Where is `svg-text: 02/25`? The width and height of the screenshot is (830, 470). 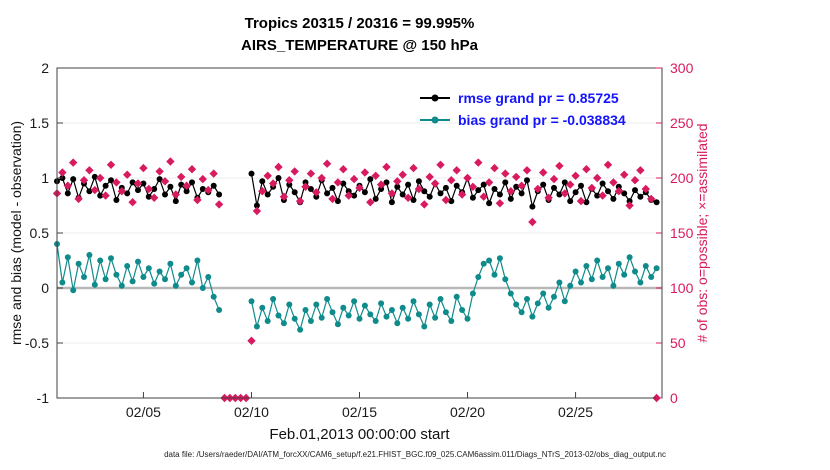
svg-text: 02/25 is located at coordinates (575, 412).